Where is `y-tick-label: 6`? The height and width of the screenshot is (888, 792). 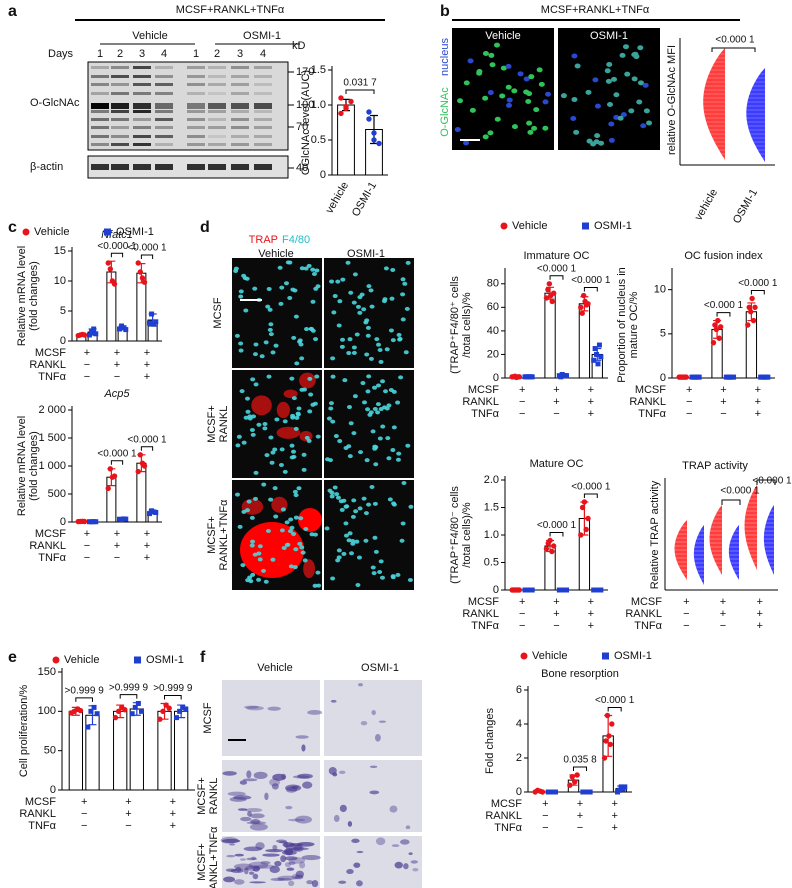
y-tick-label: 6 is located at coordinates (519, 690).